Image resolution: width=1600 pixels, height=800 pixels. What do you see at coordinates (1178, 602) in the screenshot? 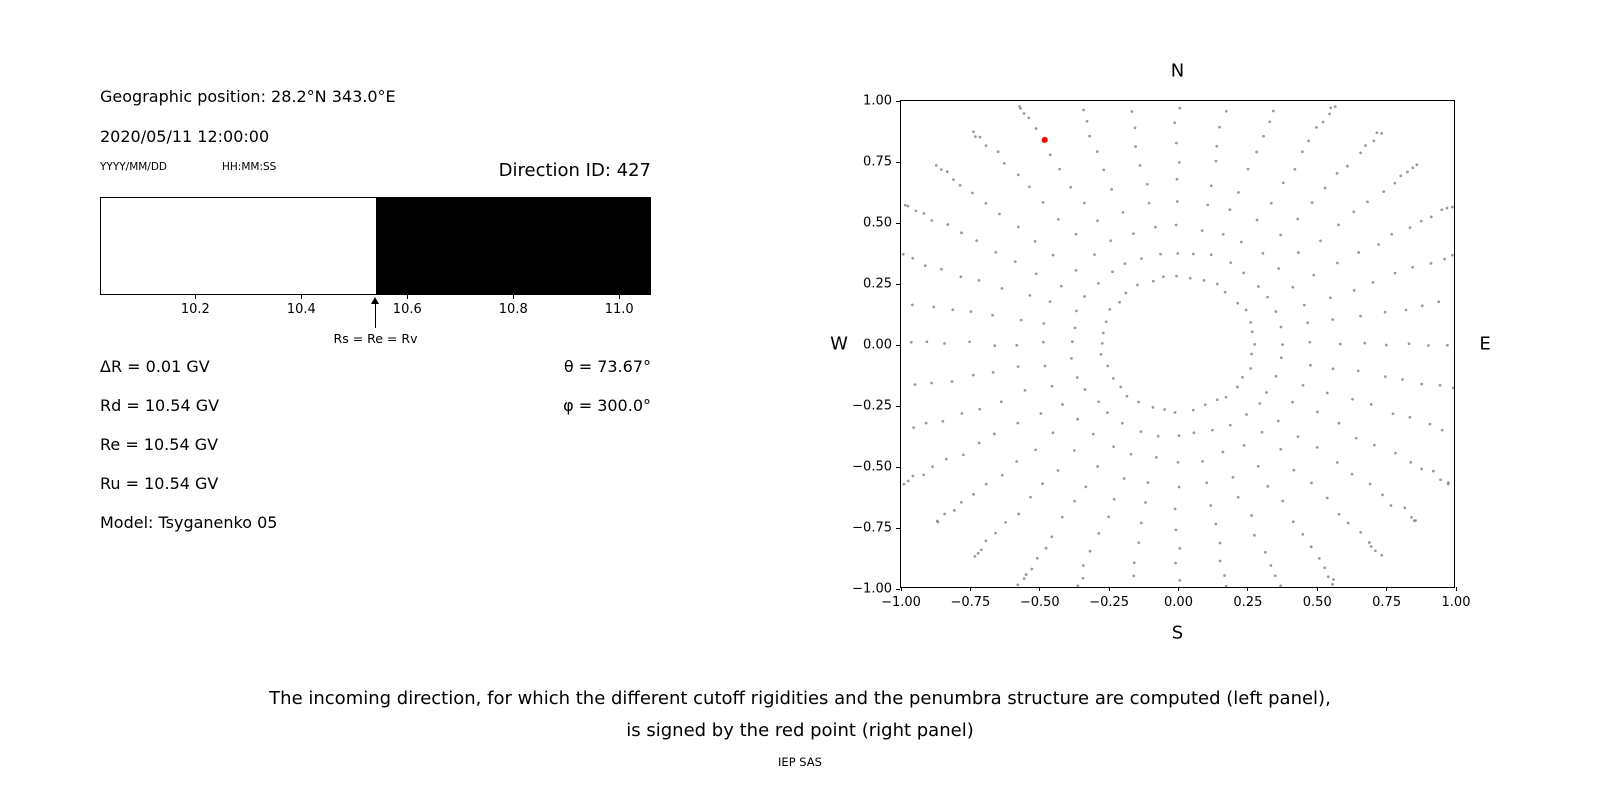
I see `x-tick-label: 0.00` at bounding box center [1178, 602].